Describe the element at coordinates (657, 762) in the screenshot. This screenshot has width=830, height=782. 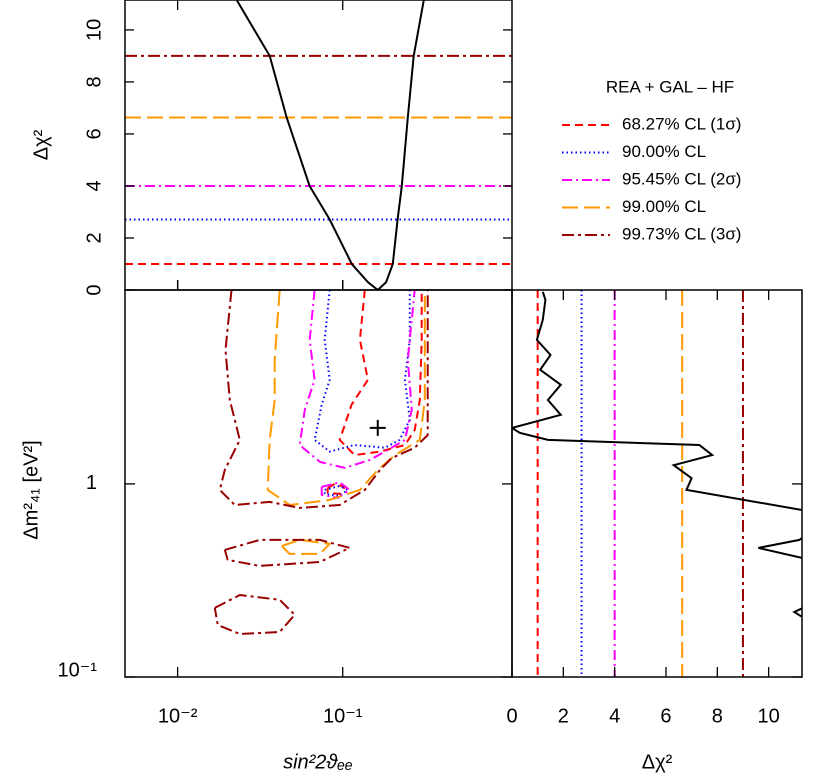
I see `x-axis-label: Δχ²` at that location.